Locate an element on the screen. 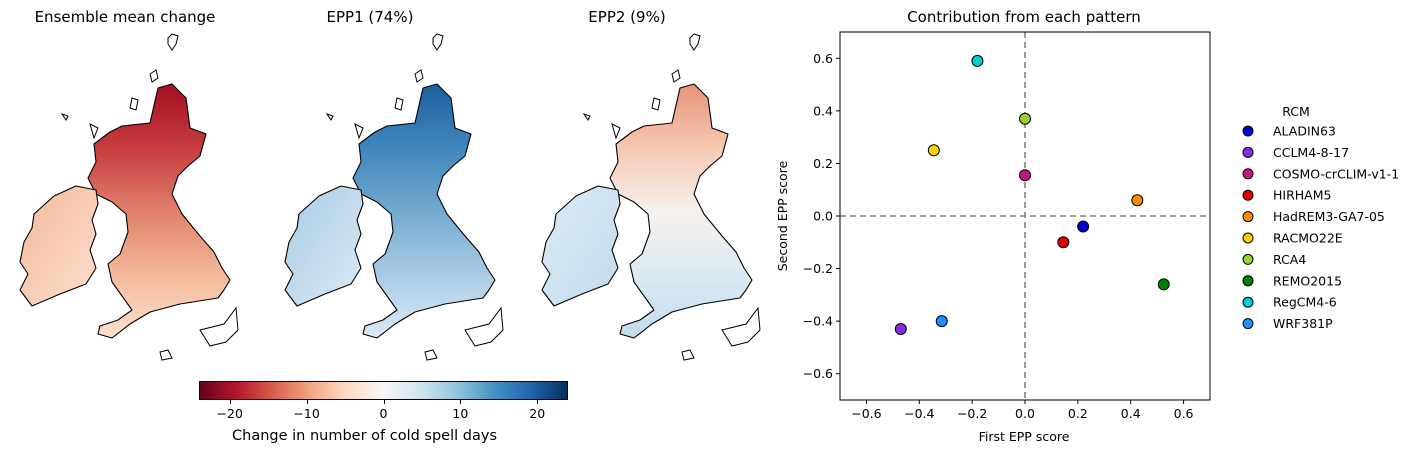 The width and height of the screenshot is (1427, 454). colorbar-tick-label: 0 is located at coordinates (383, 413).